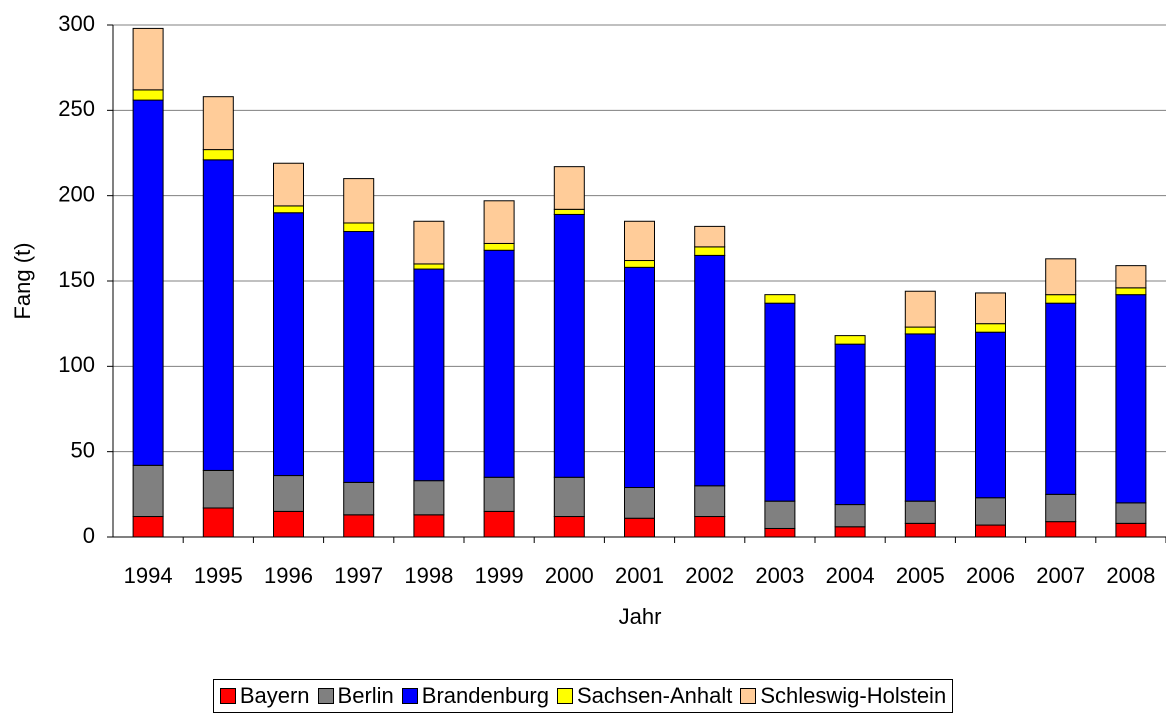 This screenshot has height=720, width=1166. I want to click on x-axis-label: Jahr, so click(640, 616).